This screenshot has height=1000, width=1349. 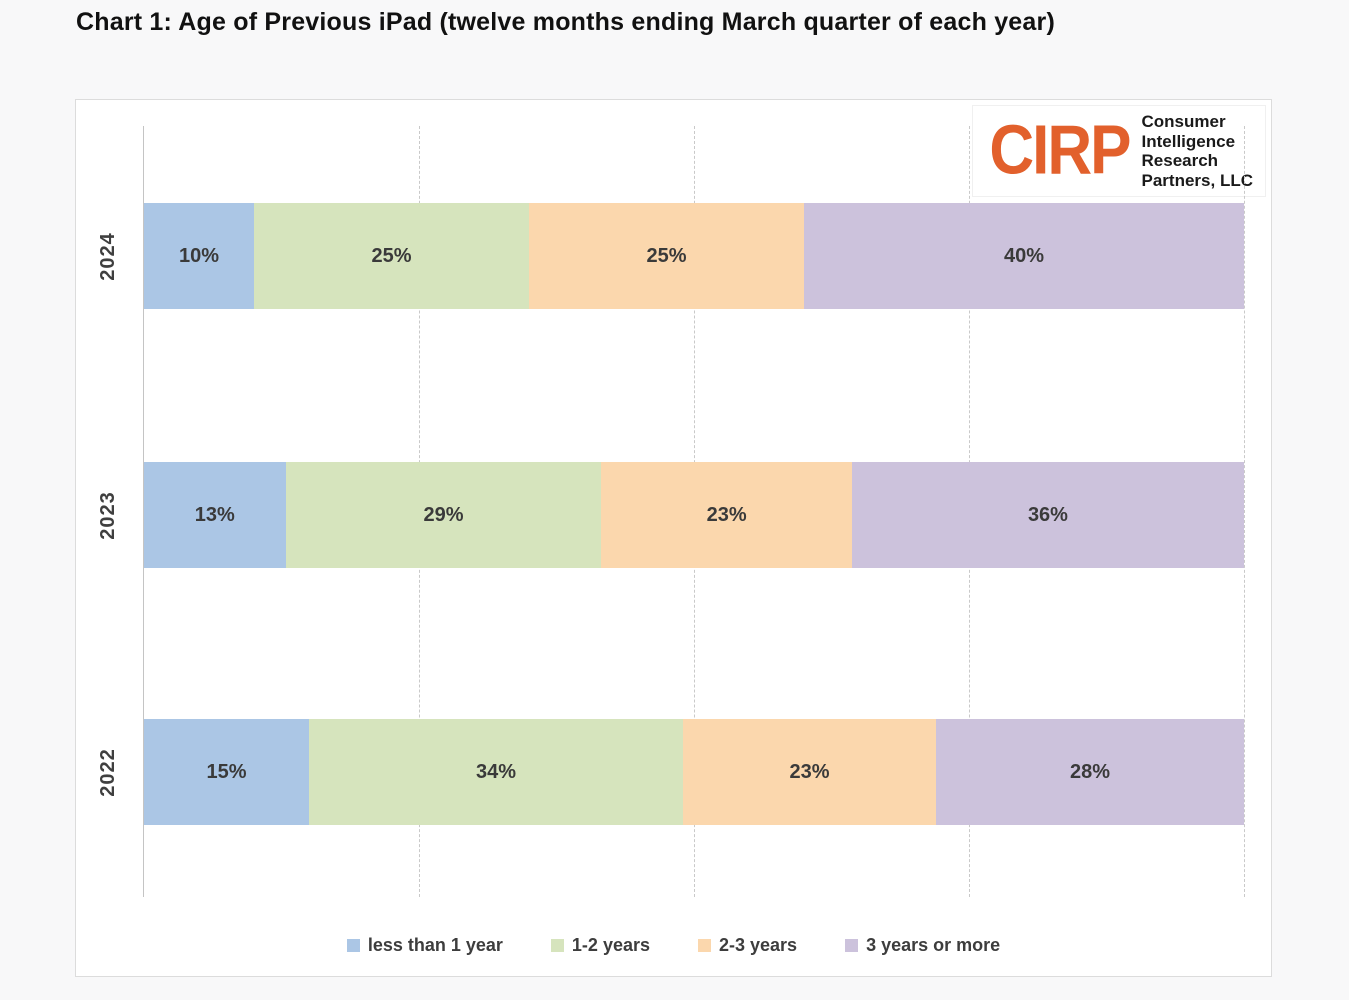 I want to click on year-label-2022: 2022, so click(x=107, y=772).